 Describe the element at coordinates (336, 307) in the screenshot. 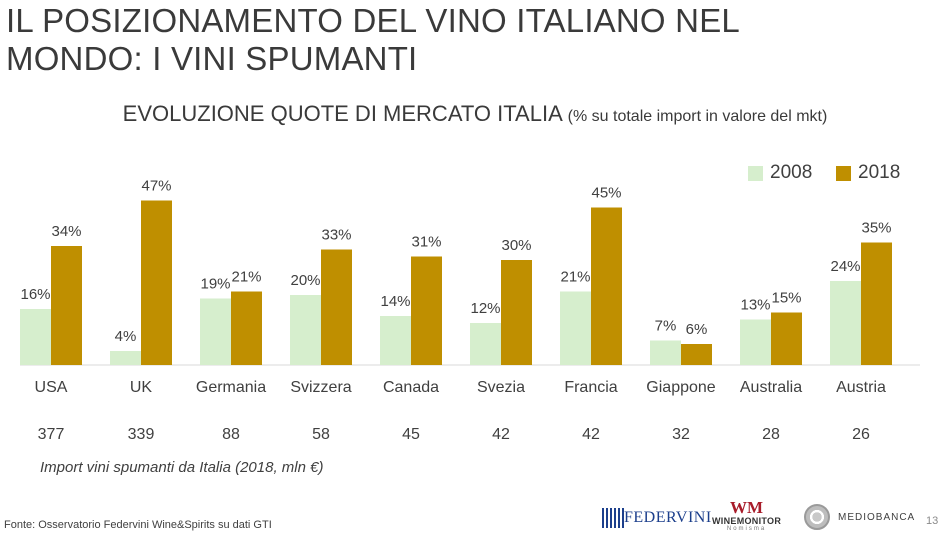

I see `bar-2018-svizzera` at that location.